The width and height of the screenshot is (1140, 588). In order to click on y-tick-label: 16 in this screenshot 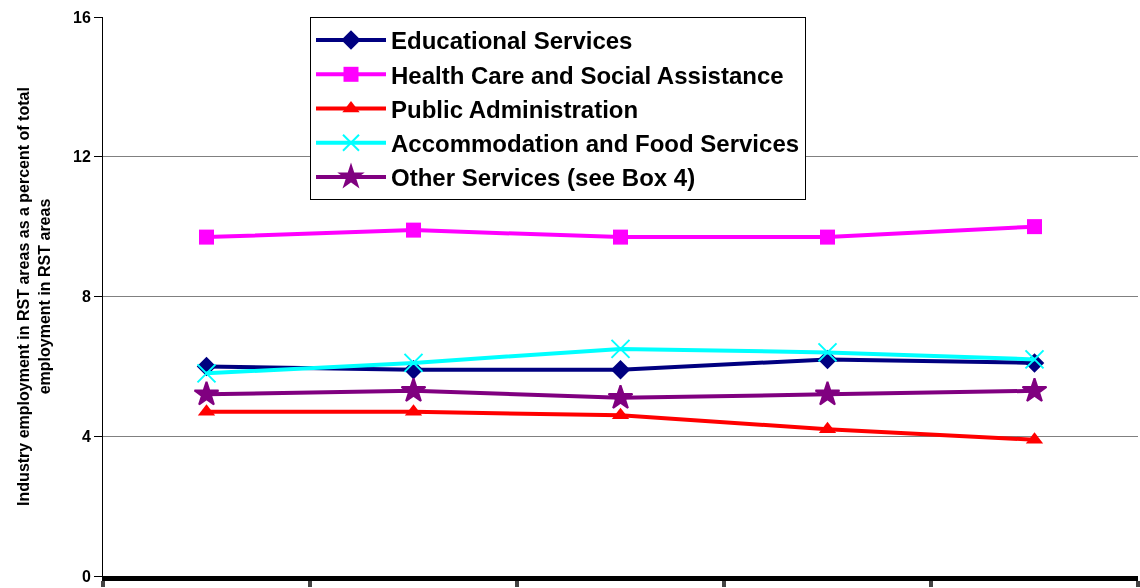, I will do `click(82, 17)`.